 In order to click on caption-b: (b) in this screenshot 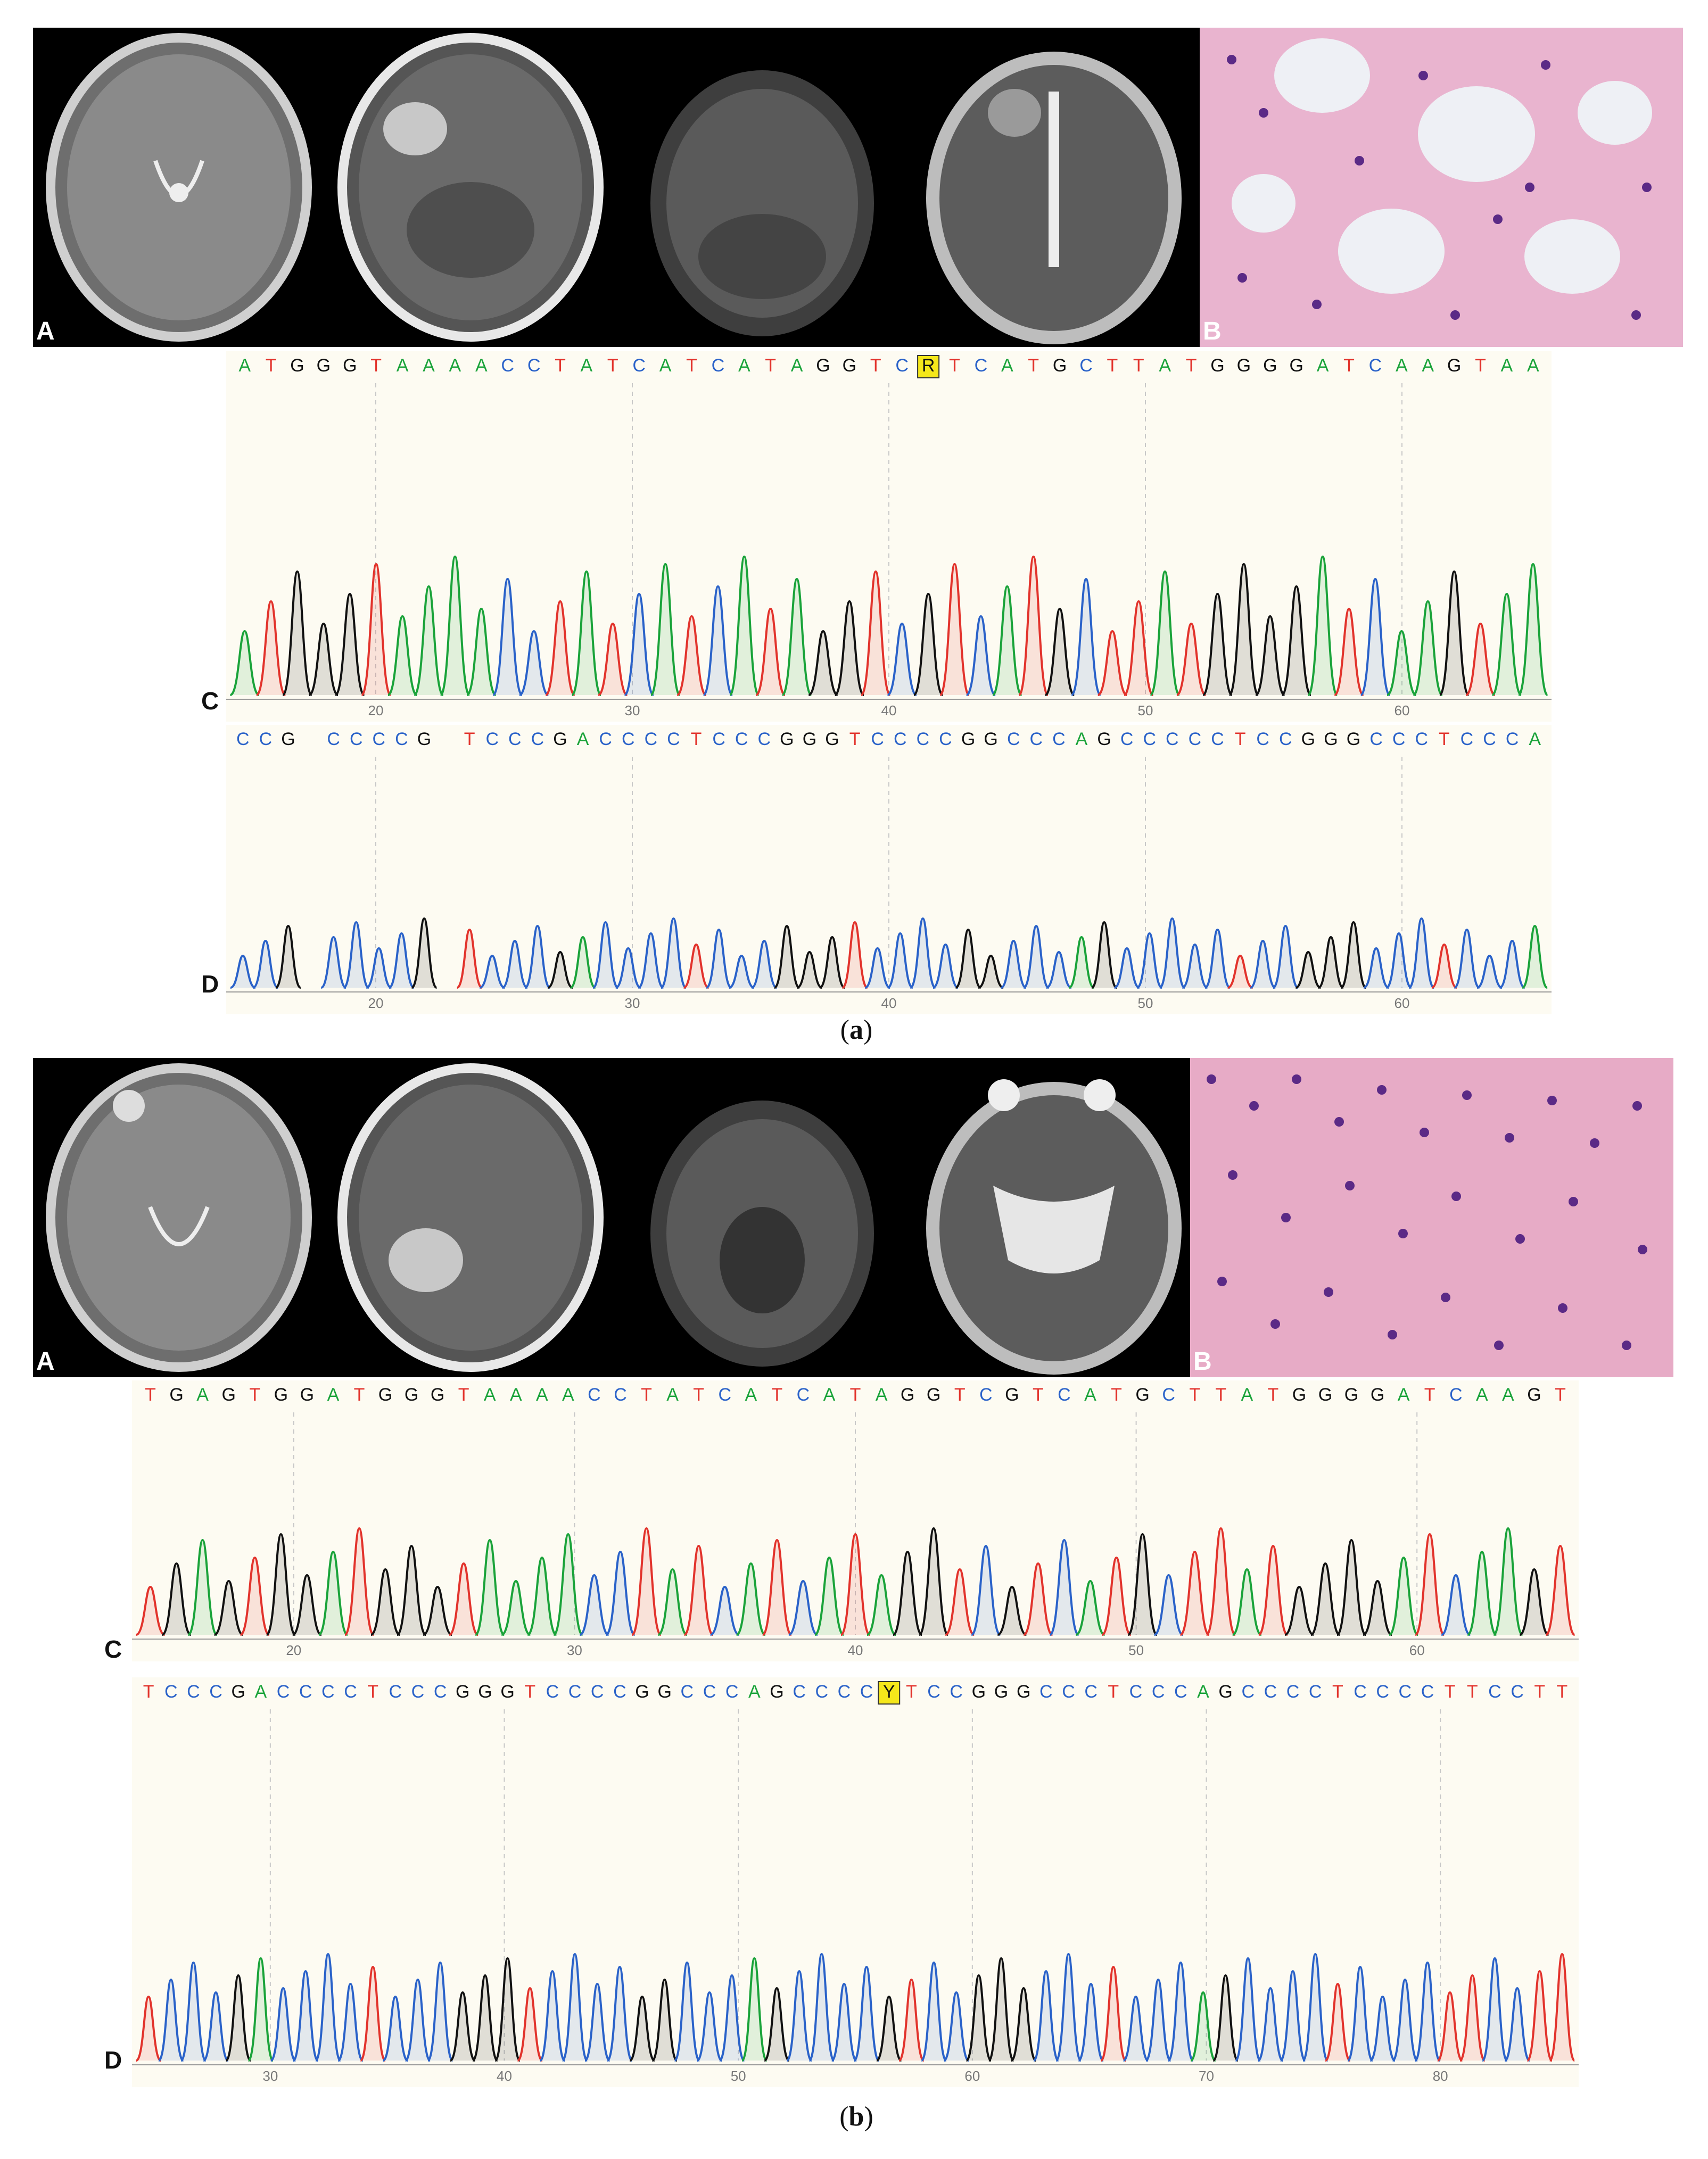, I will do `click(856, 2117)`.